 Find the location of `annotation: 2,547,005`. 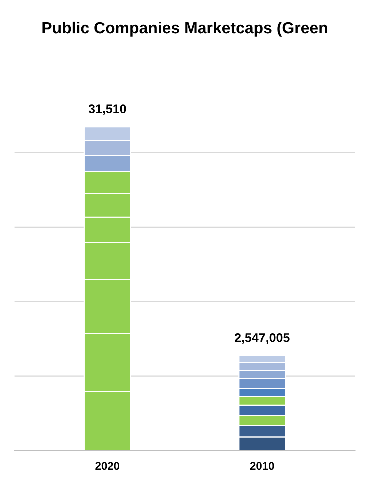

annotation: 2,547,005 is located at coordinates (262, 339).